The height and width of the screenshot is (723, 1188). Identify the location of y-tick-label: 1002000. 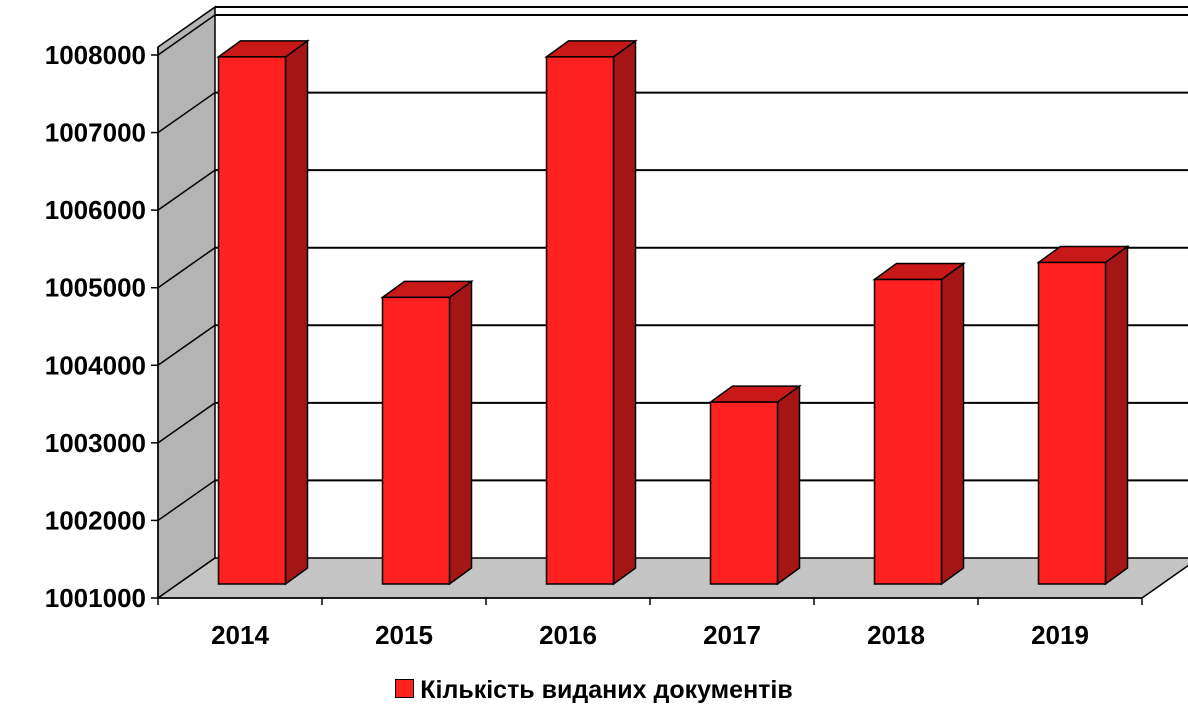
(95, 520).